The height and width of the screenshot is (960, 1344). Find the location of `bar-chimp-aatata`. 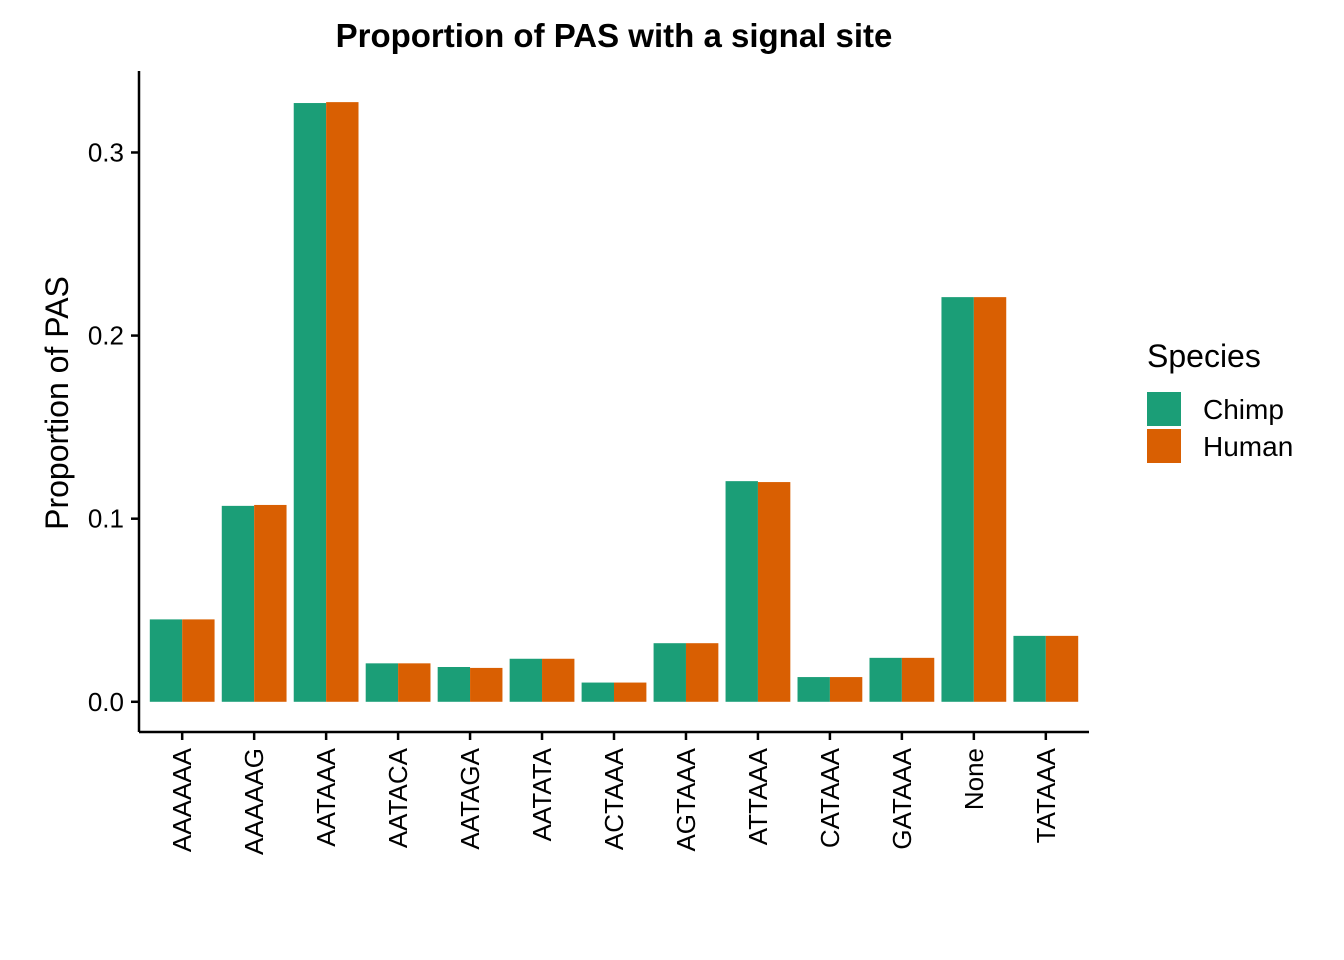

bar-chimp-aatata is located at coordinates (526, 680).